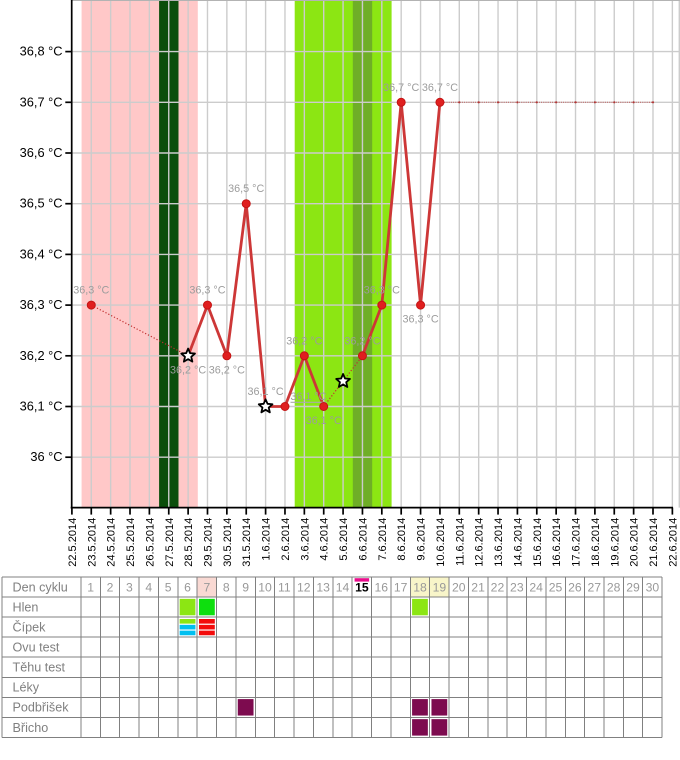 The width and height of the screenshot is (680, 760). Describe the element at coordinates (460, 542) in the screenshot. I see `svg-text: 11.6.2014` at that location.